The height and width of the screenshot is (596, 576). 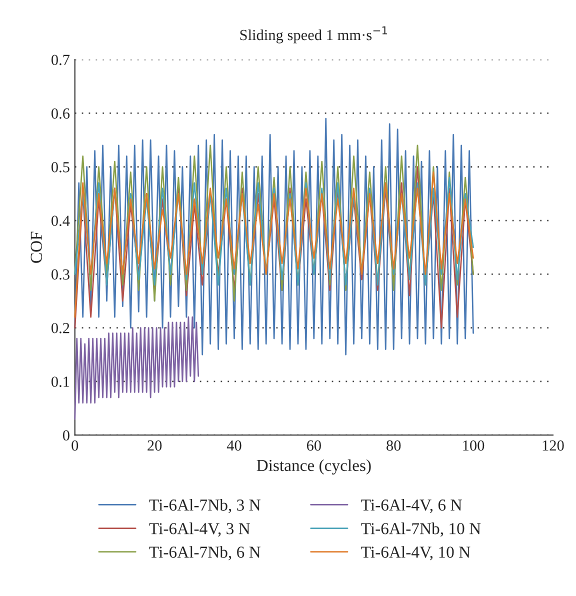 I want to click on y-tick-label: 0.3, so click(x=61, y=274).